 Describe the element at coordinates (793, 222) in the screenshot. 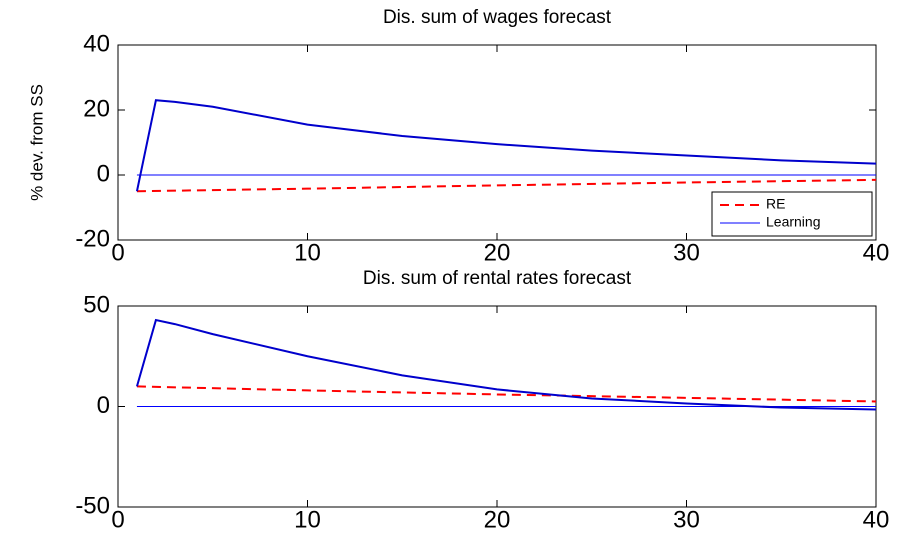

I see `legend-label: Learning` at that location.